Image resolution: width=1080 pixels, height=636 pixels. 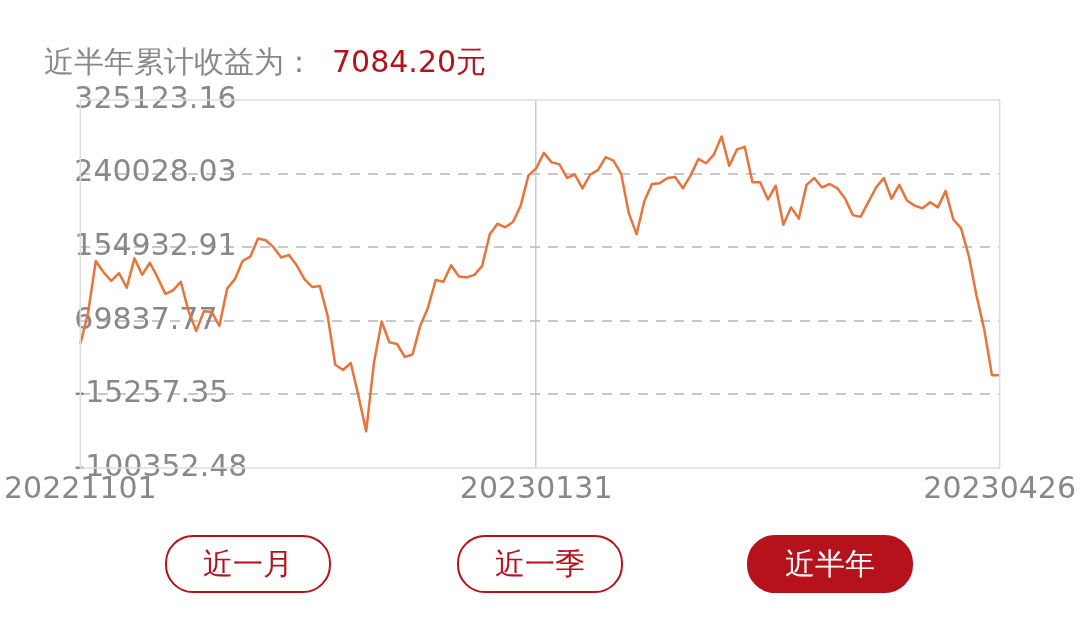 What do you see at coordinates (540, 564) in the screenshot?
I see `text: 近一季` at bounding box center [540, 564].